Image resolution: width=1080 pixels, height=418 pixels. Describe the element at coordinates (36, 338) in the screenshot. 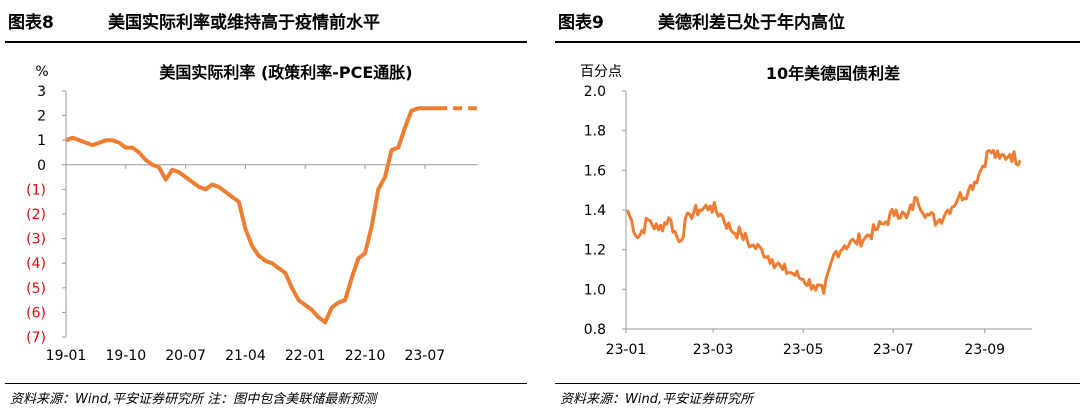

I see `y-tick-label: (7)` at that location.